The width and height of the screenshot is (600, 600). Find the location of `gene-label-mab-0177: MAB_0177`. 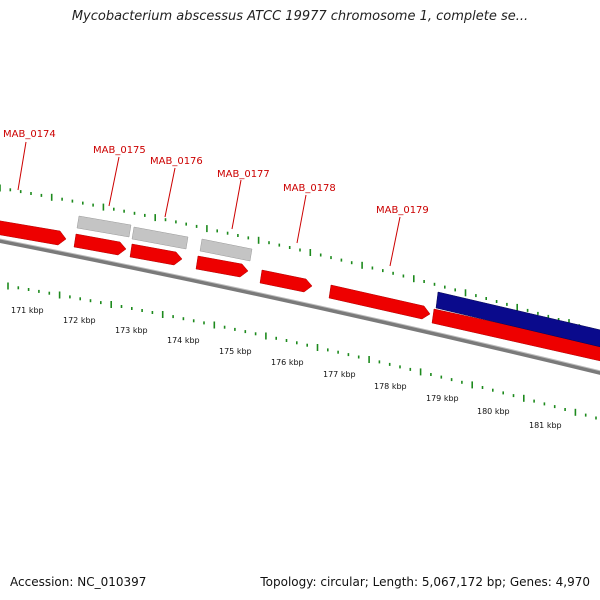

gene-label-mab-0177: MAB_0177 is located at coordinates (243, 174).